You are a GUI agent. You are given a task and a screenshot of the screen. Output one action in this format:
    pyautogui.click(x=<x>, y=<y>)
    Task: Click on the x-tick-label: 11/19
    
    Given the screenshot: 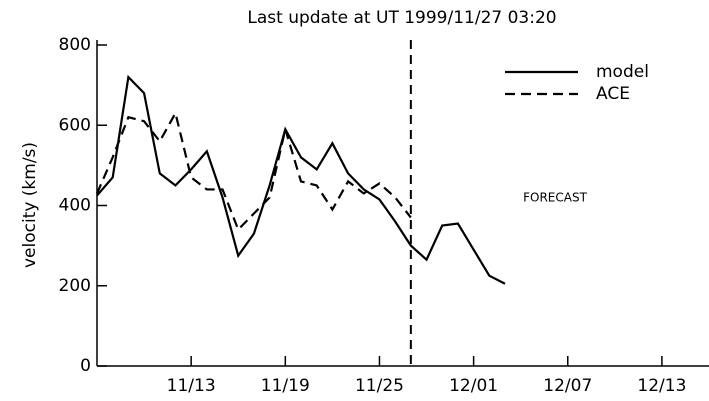 What is the action you would take?
    pyautogui.click(x=285, y=386)
    